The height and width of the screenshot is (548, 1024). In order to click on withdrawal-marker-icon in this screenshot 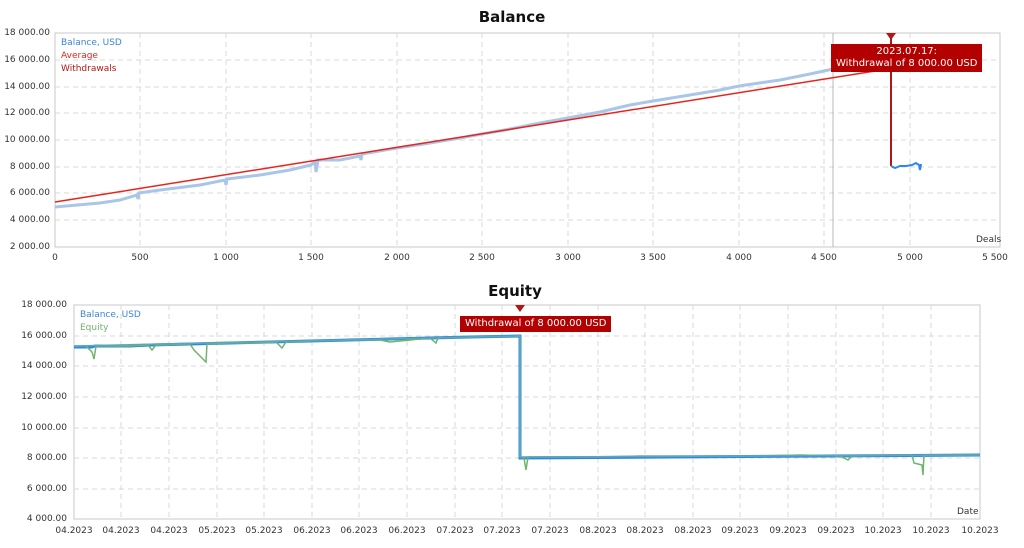, I will do `click(891, 36)`.